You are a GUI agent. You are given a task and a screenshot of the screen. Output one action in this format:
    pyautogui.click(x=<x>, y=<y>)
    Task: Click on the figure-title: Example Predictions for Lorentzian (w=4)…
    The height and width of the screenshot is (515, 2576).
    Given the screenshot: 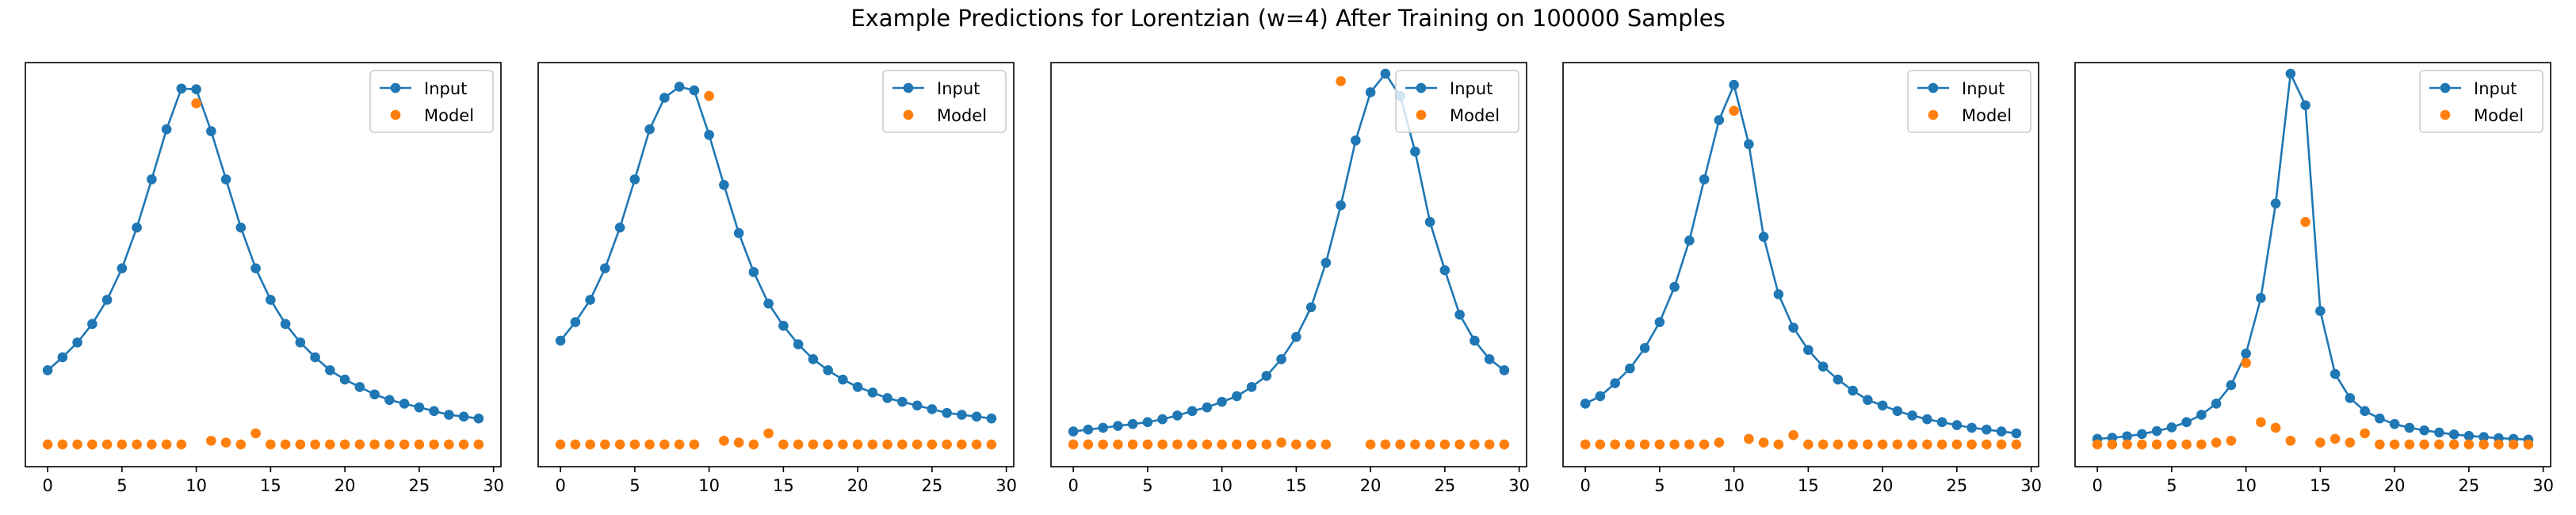 What is the action you would take?
    pyautogui.click(x=1288, y=18)
    